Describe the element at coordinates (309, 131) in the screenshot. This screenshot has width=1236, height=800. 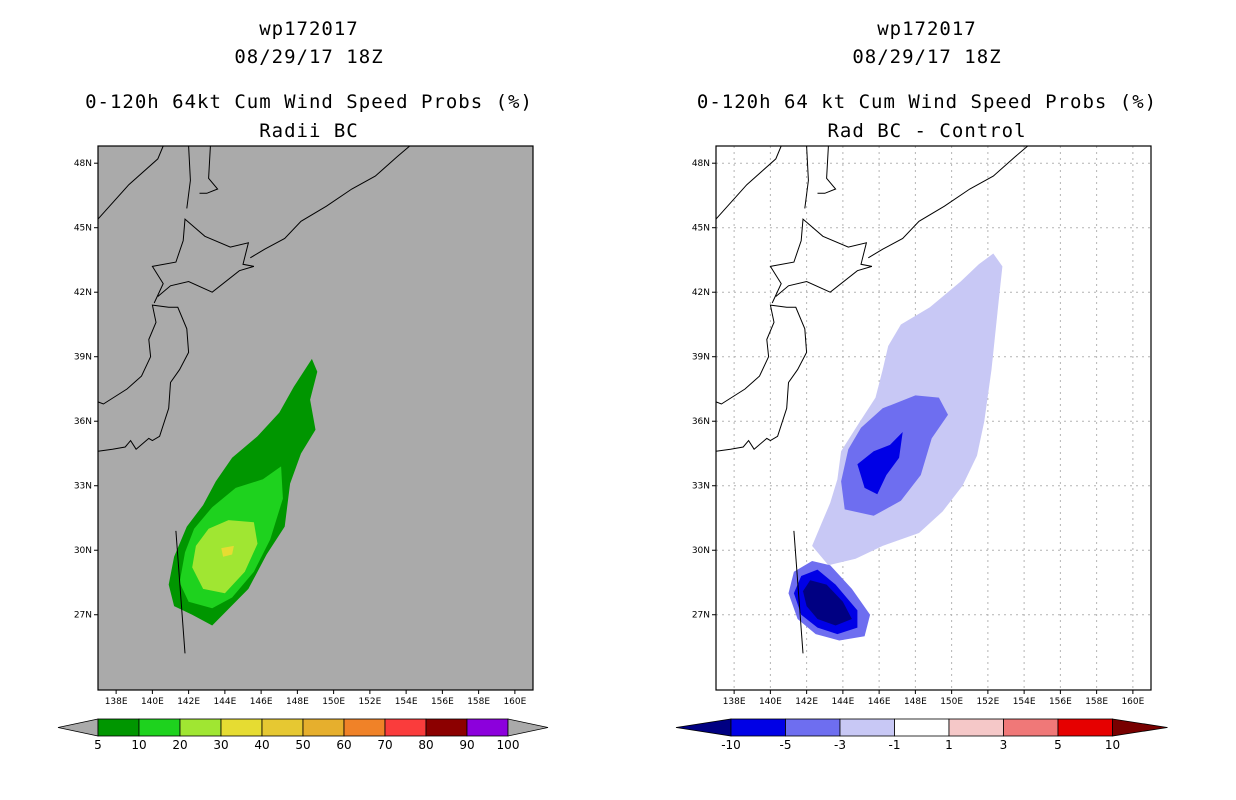
I see `left-chart-subtitle: Radii BC` at that location.